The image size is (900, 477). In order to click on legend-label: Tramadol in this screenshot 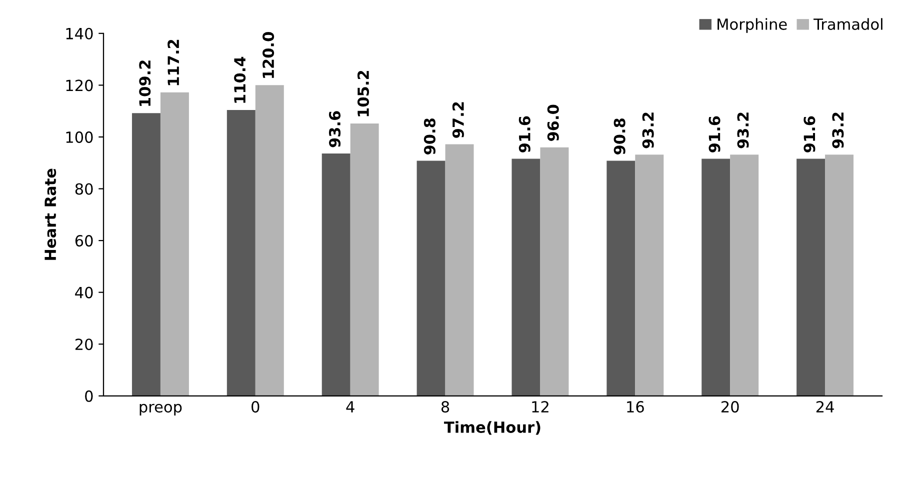, I will do `click(848, 24)`.